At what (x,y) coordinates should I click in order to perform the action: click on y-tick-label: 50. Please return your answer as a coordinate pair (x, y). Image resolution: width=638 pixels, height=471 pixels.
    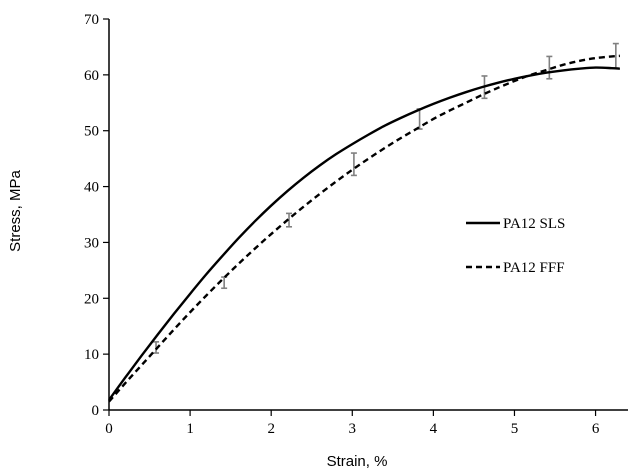
    Looking at the image, I should click on (91, 132).